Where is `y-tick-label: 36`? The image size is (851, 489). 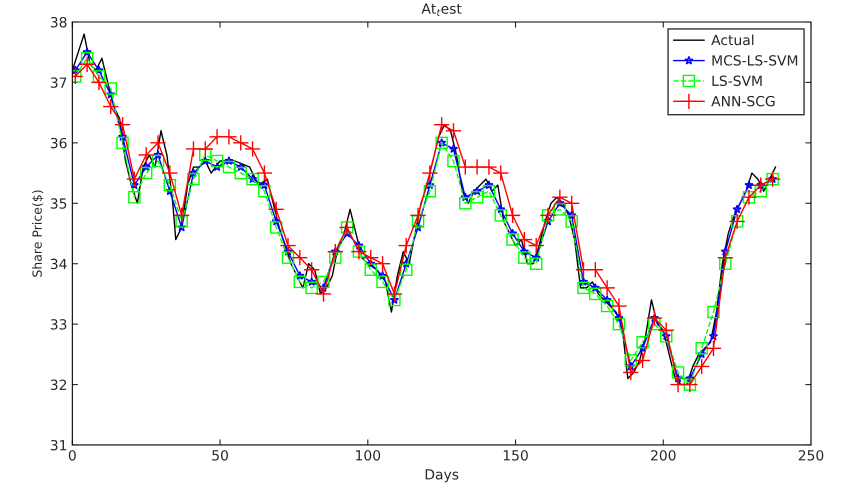 y-tick-label: 36 is located at coordinates (58, 143).